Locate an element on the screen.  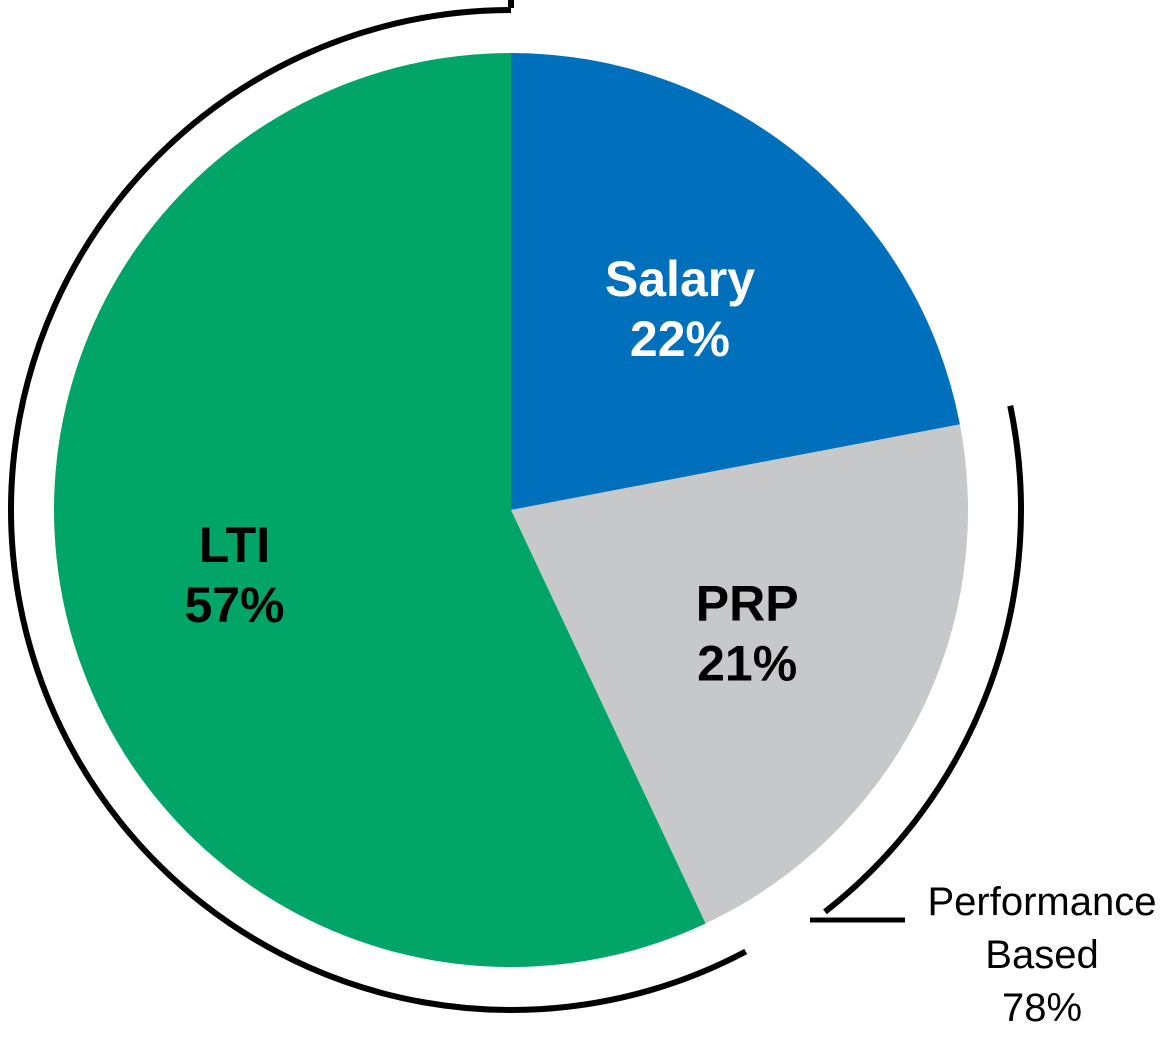
performance-based-label-line-1: Performance is located at coordinates (1042, 902).